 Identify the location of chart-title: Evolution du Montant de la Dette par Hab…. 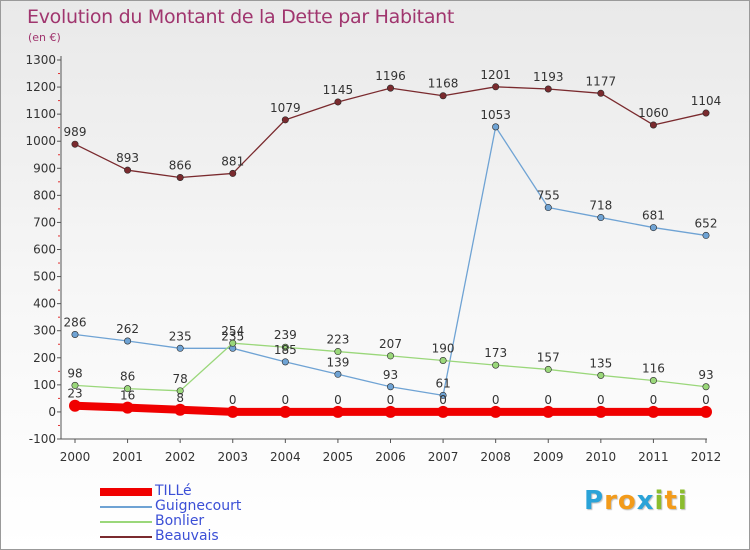
(241, 17).